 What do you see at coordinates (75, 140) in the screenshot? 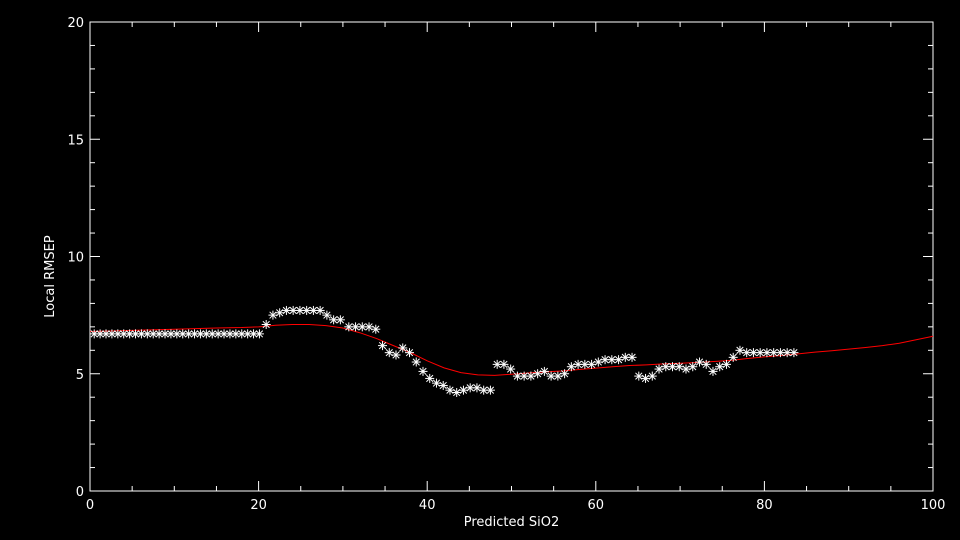
I see `y-tick-label: 15` at bounding box center [75, 140].